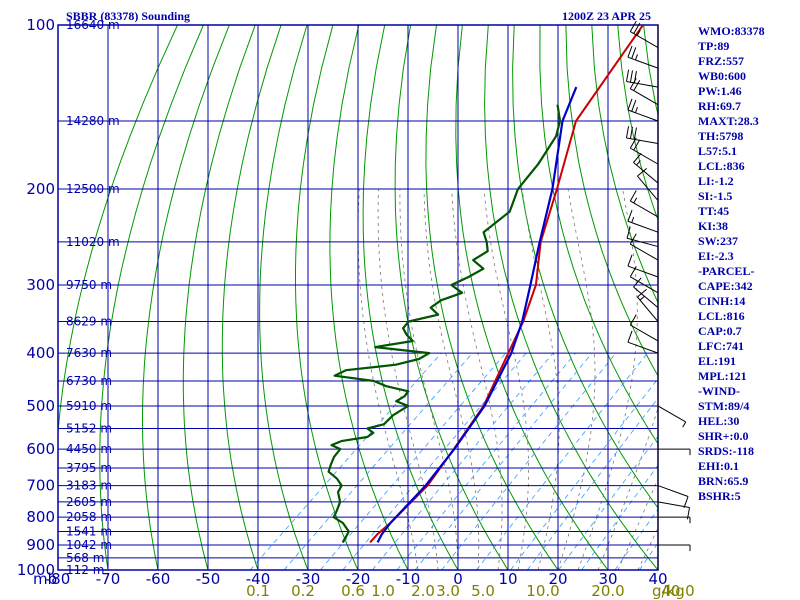 The height and width of the screenshot is (600, 800). I want to click on temperature-tick-label: 10, so click(507, 579).